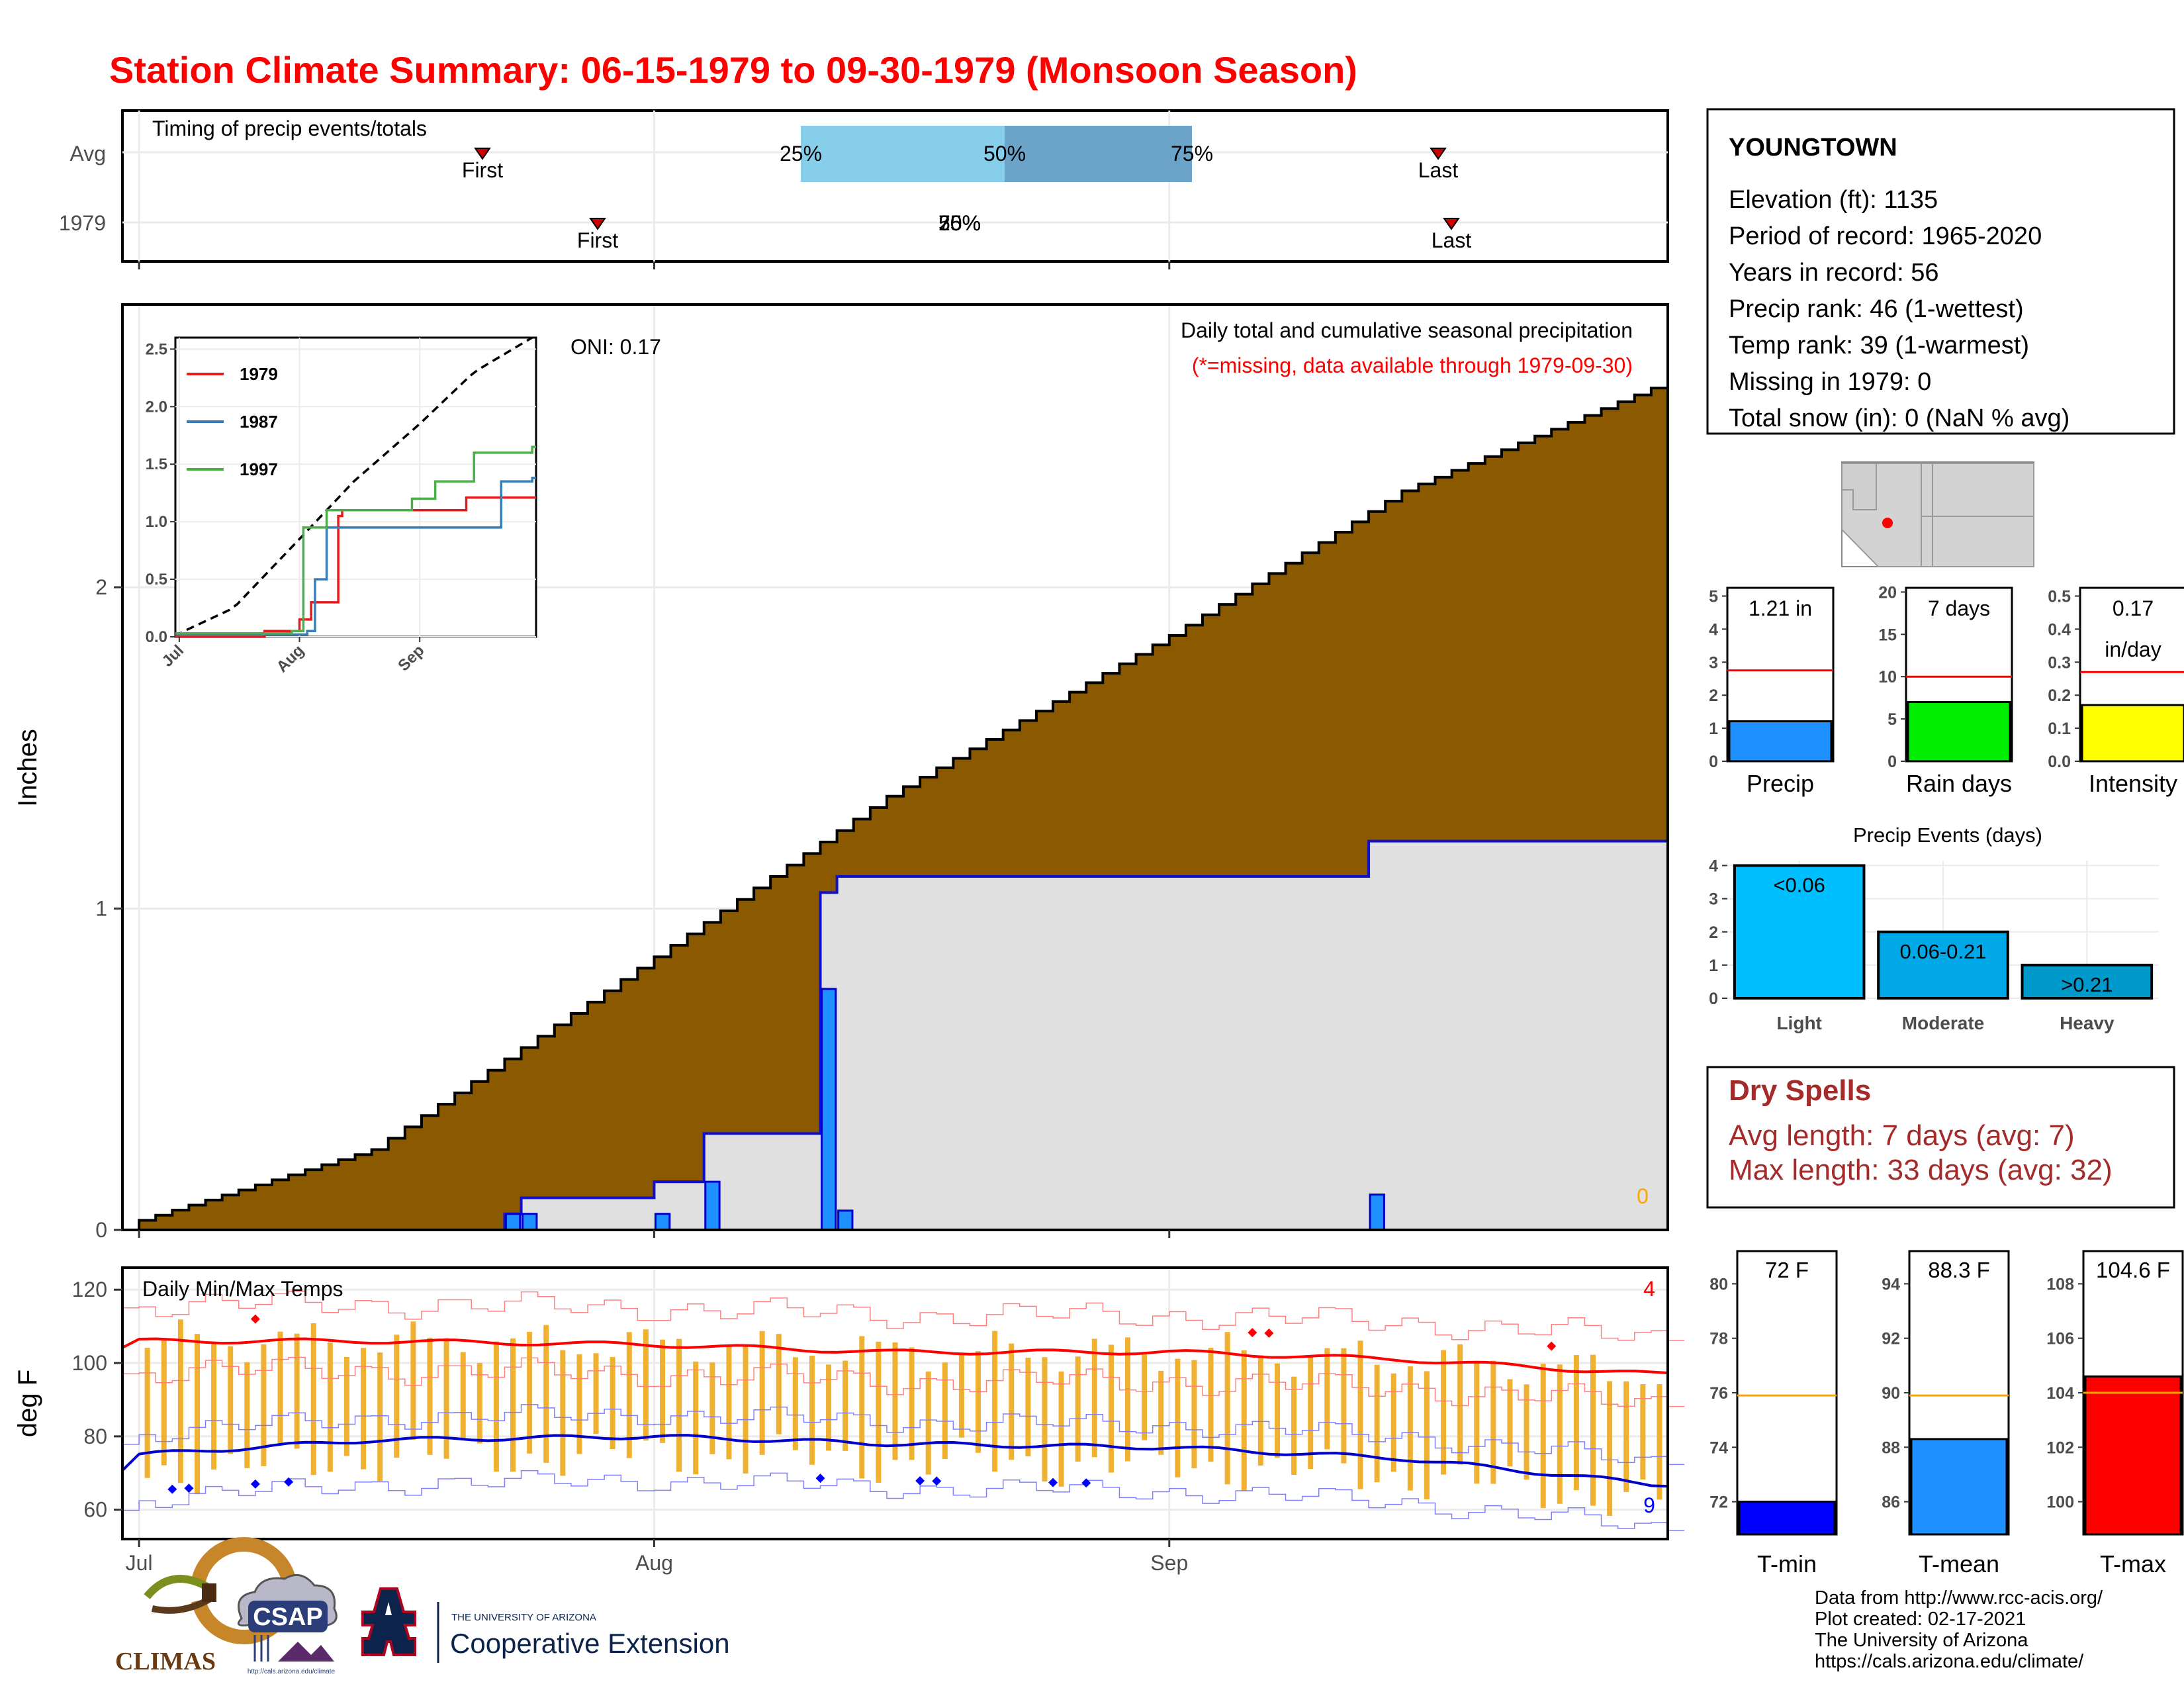 This screenshot has height=1688, width=2184. I want to click on event-bar-Moderate, so click(1943, 965).